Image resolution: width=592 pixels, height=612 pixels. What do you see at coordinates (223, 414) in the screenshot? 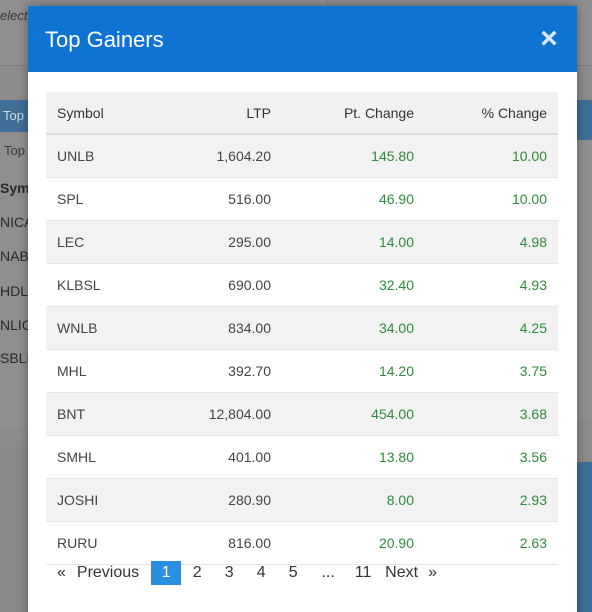
I see `cell-ltp: 12,804.00` at bounding box center [223, 414].